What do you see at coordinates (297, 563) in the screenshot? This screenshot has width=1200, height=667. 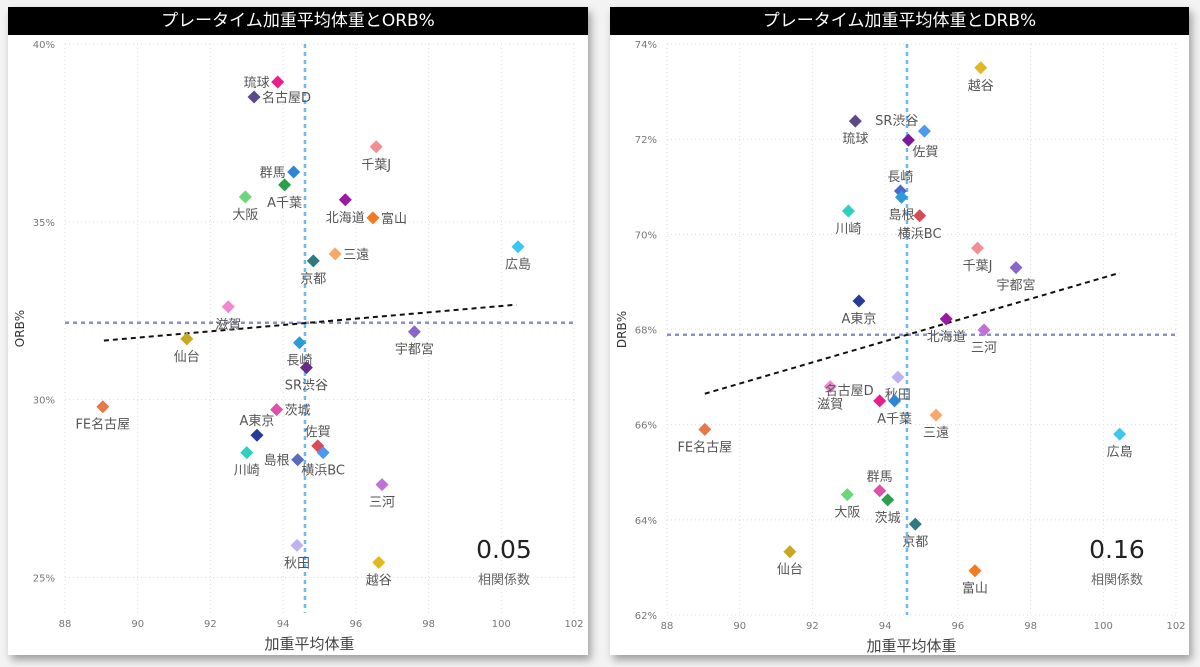 I see `data-label: 秋田` at bounding box center [297, 563].